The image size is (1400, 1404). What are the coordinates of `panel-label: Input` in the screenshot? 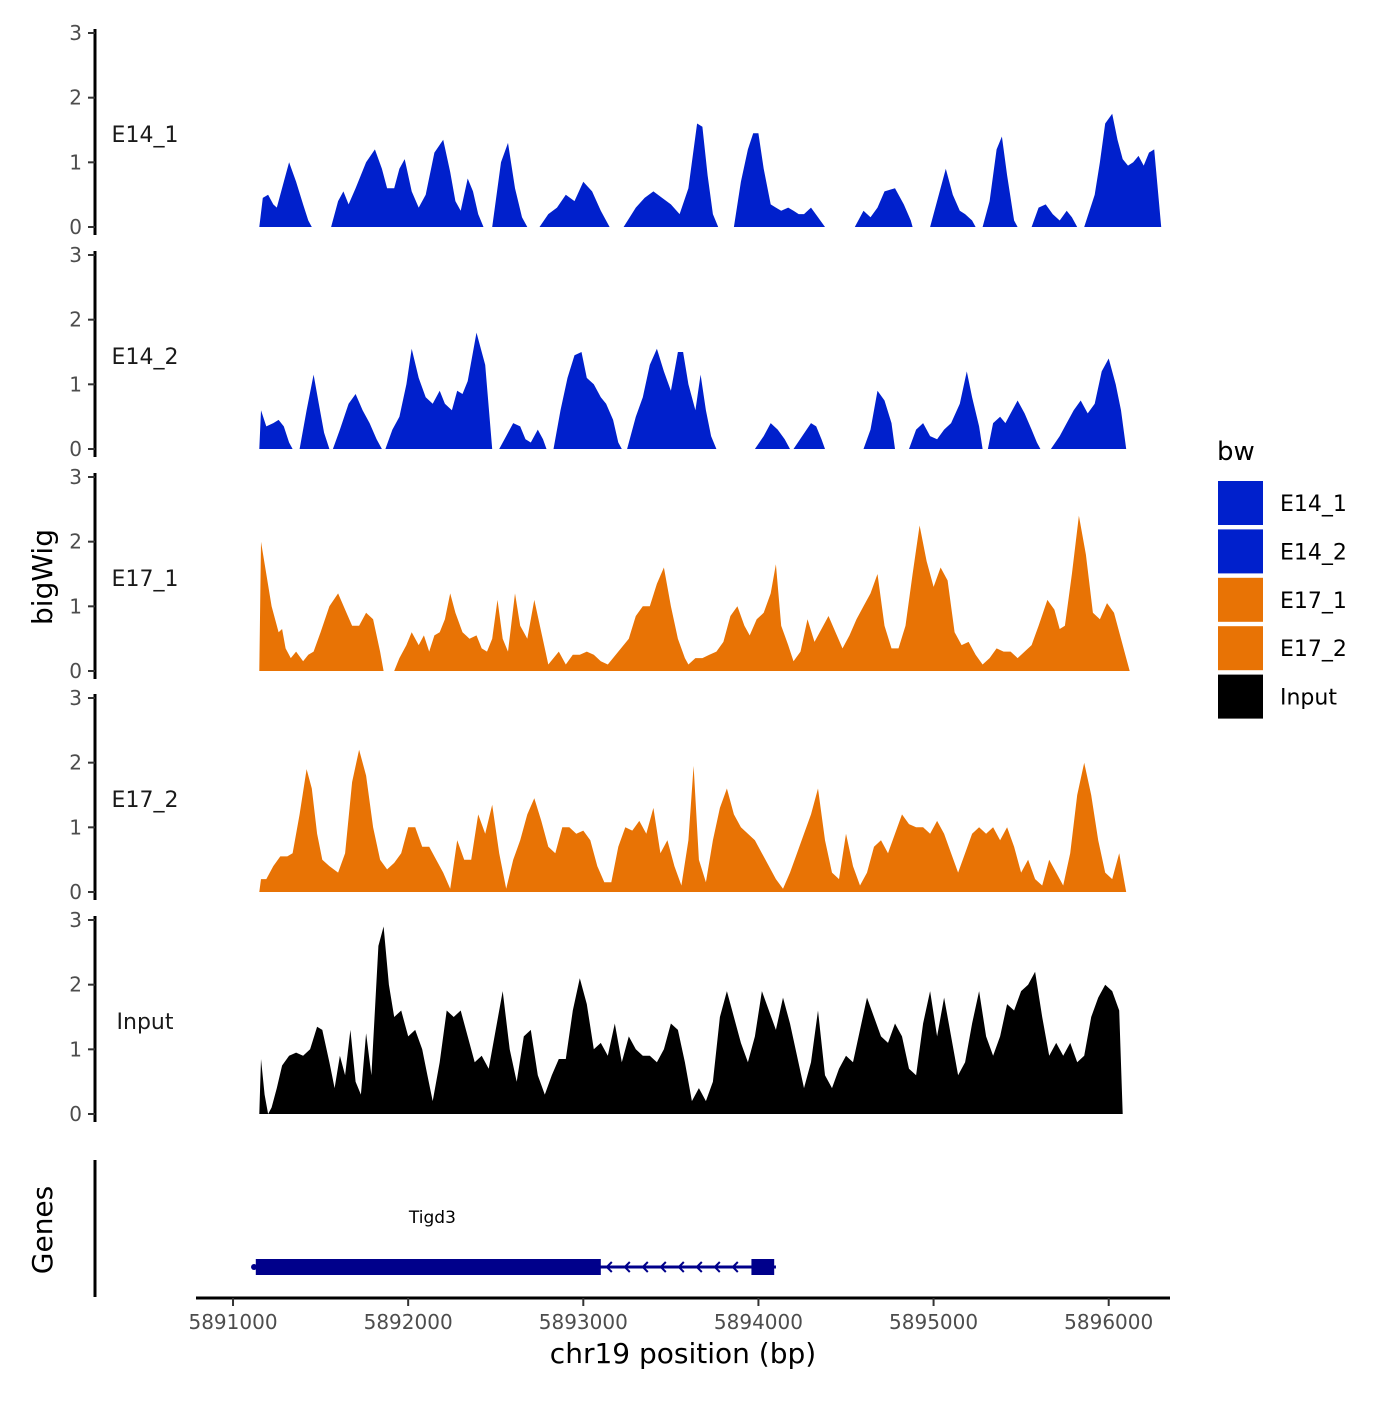 It's located at (145, 1022).